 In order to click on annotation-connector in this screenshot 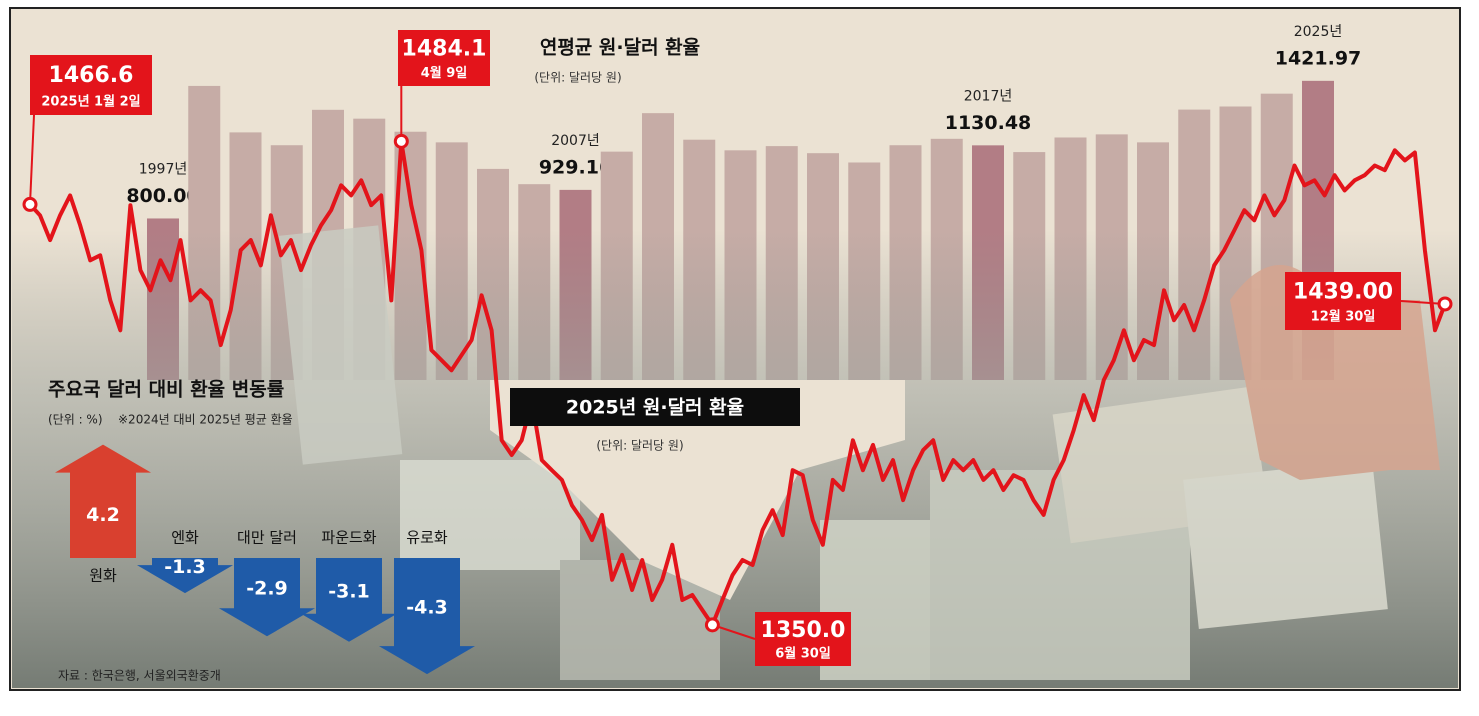, I will do `click(32, 159)`.